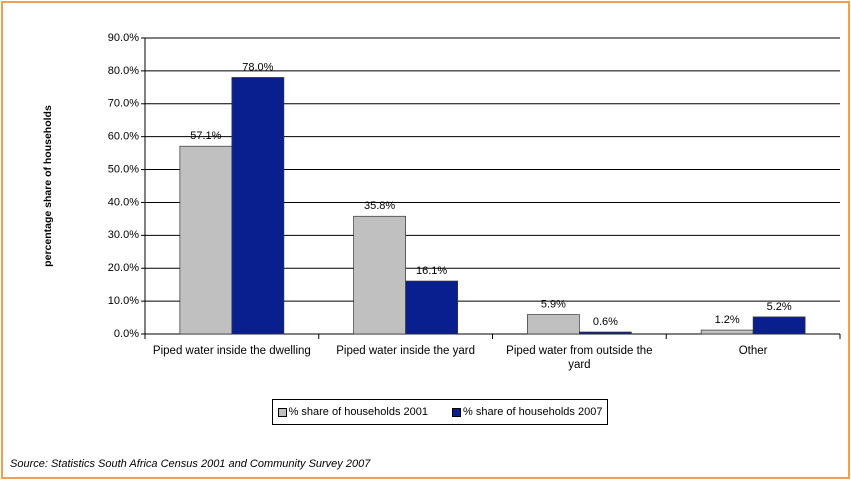  I want to click on x-tick-label: Piped water inside the dwelling, so click(231, 351).